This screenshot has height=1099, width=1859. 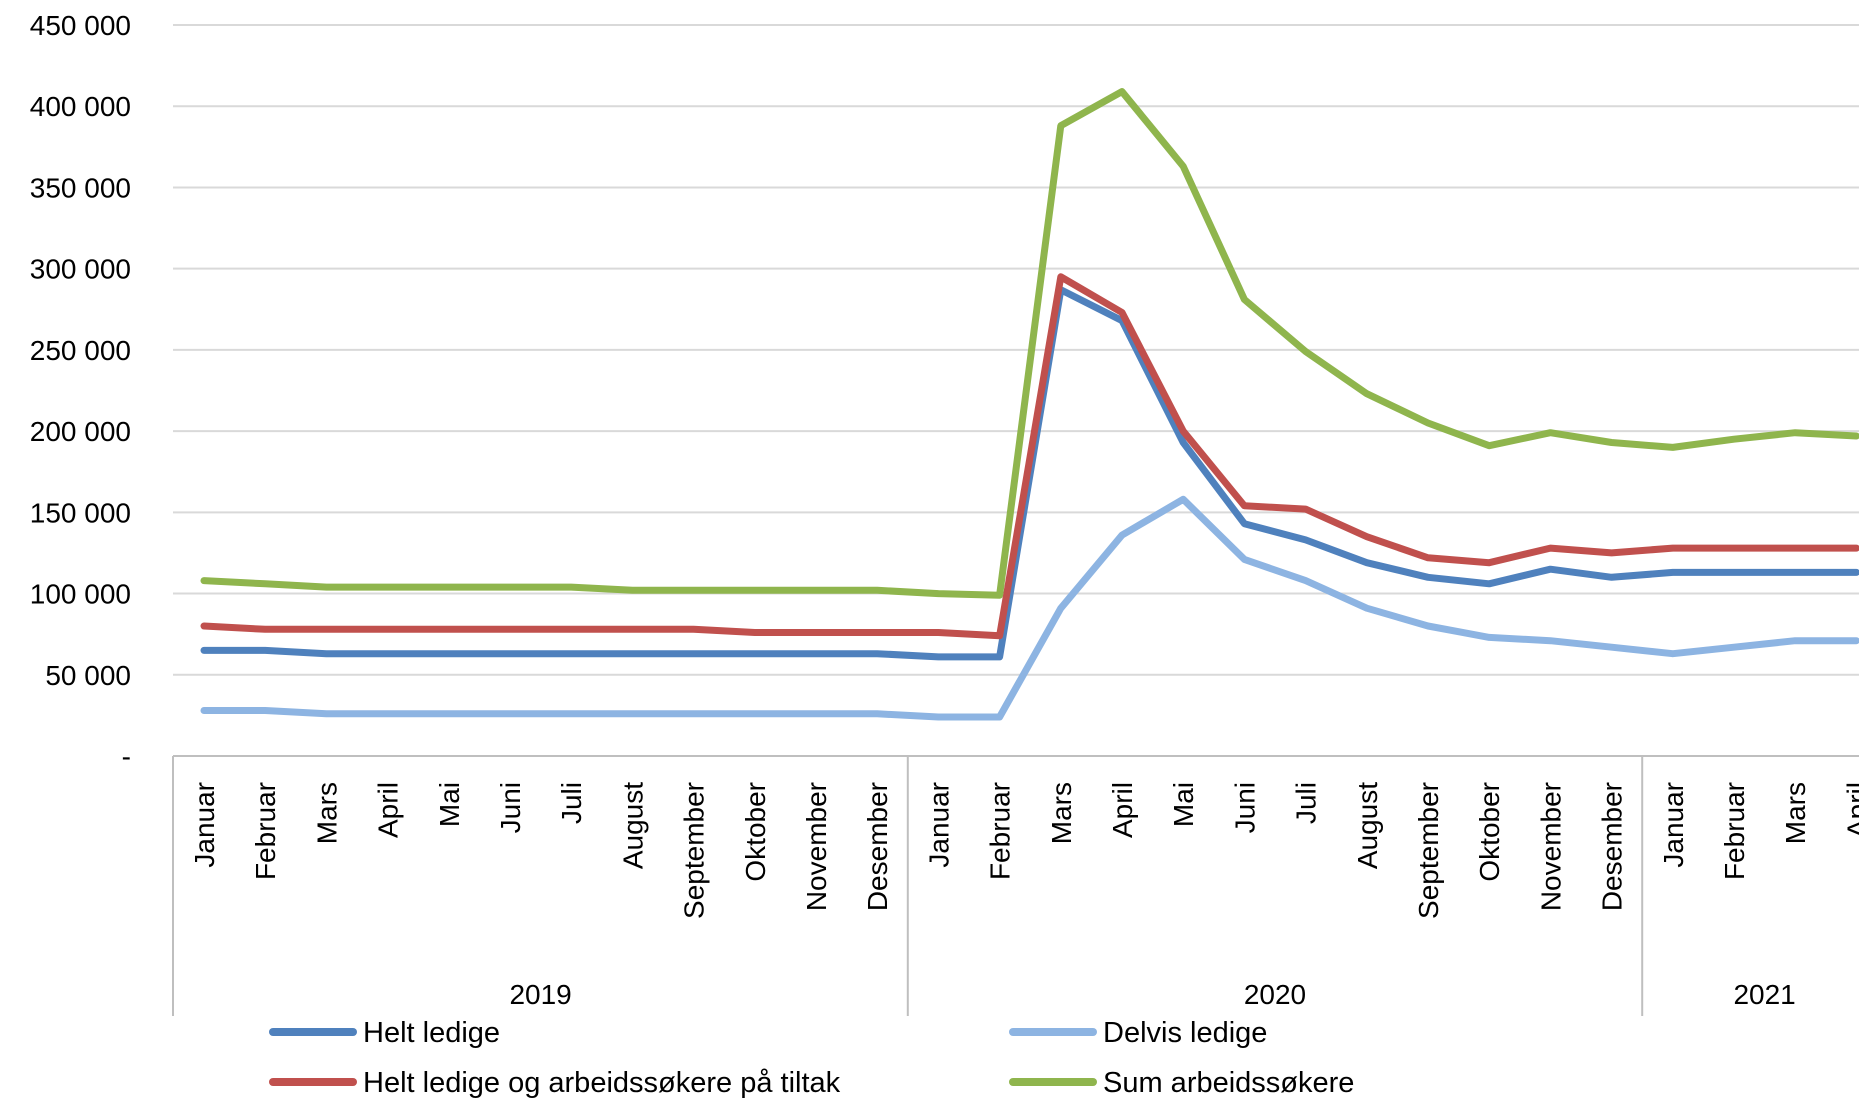 What do you see at coordinates (540, 994) in the screenshot?
I see `year-label: 2019` at bounding box center [540, 994].